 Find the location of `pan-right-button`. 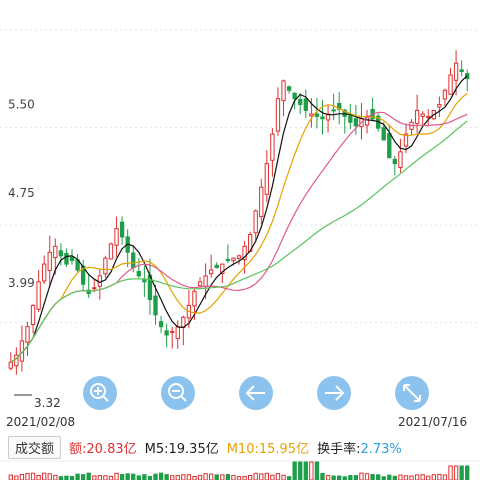

pan-right-button is located at coordinates (334, 393).